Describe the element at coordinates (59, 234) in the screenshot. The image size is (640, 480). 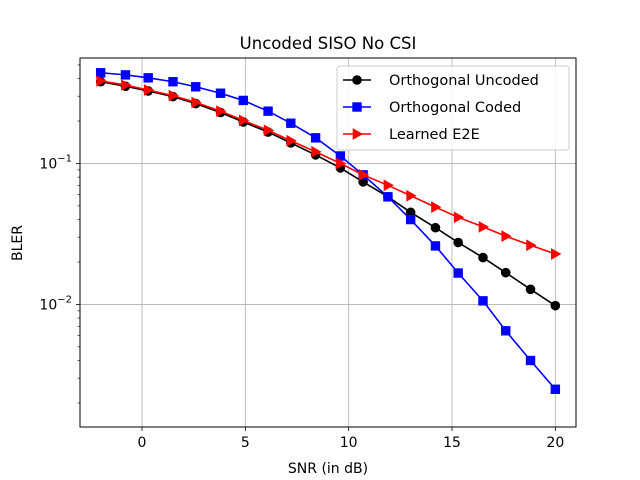
I see `y-axis-ticks: 10−110−2` at that location.